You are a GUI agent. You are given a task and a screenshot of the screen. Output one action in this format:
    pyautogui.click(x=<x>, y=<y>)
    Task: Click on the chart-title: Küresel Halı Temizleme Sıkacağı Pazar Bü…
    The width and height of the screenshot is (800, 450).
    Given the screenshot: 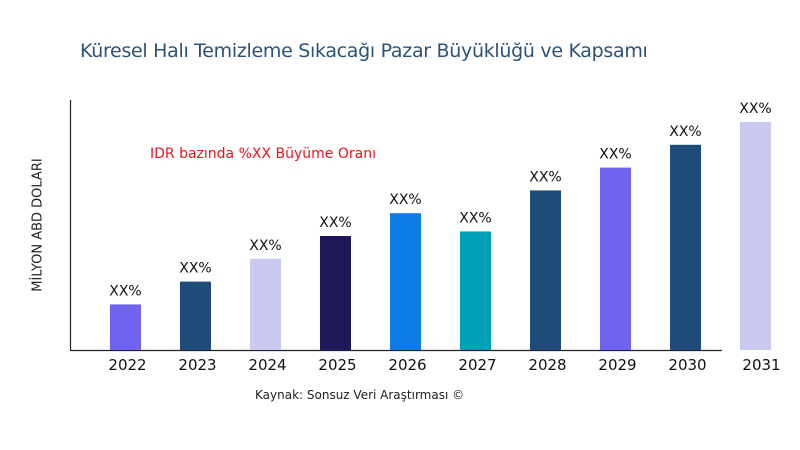 What is the action you would take?
    pyautogui.click(x=364, y=51)
    